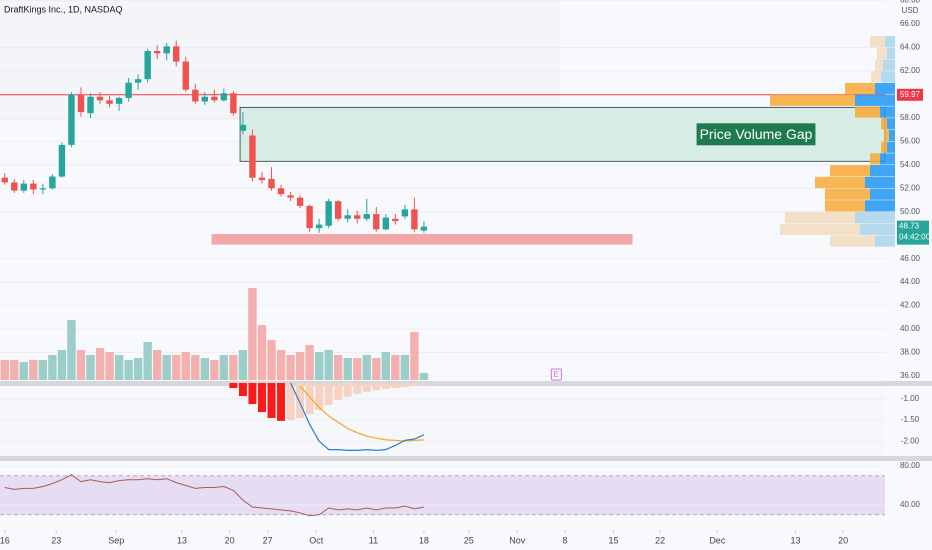  I want to click on macd-line, so click(357, 417).